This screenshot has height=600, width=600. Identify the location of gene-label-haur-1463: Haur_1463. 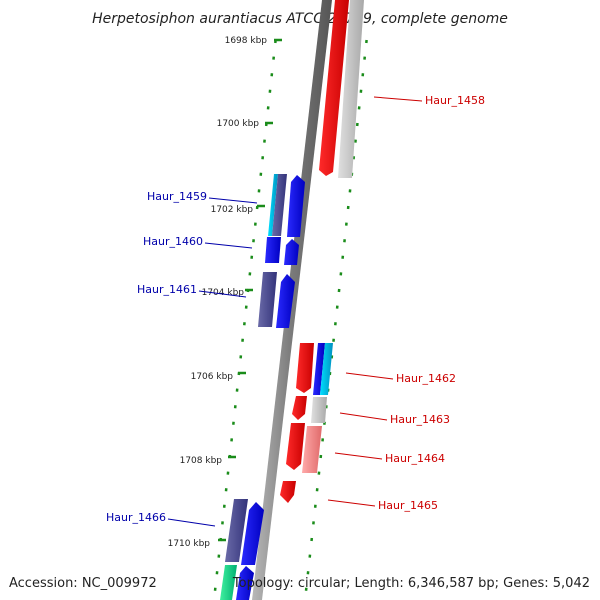
(420, 419).